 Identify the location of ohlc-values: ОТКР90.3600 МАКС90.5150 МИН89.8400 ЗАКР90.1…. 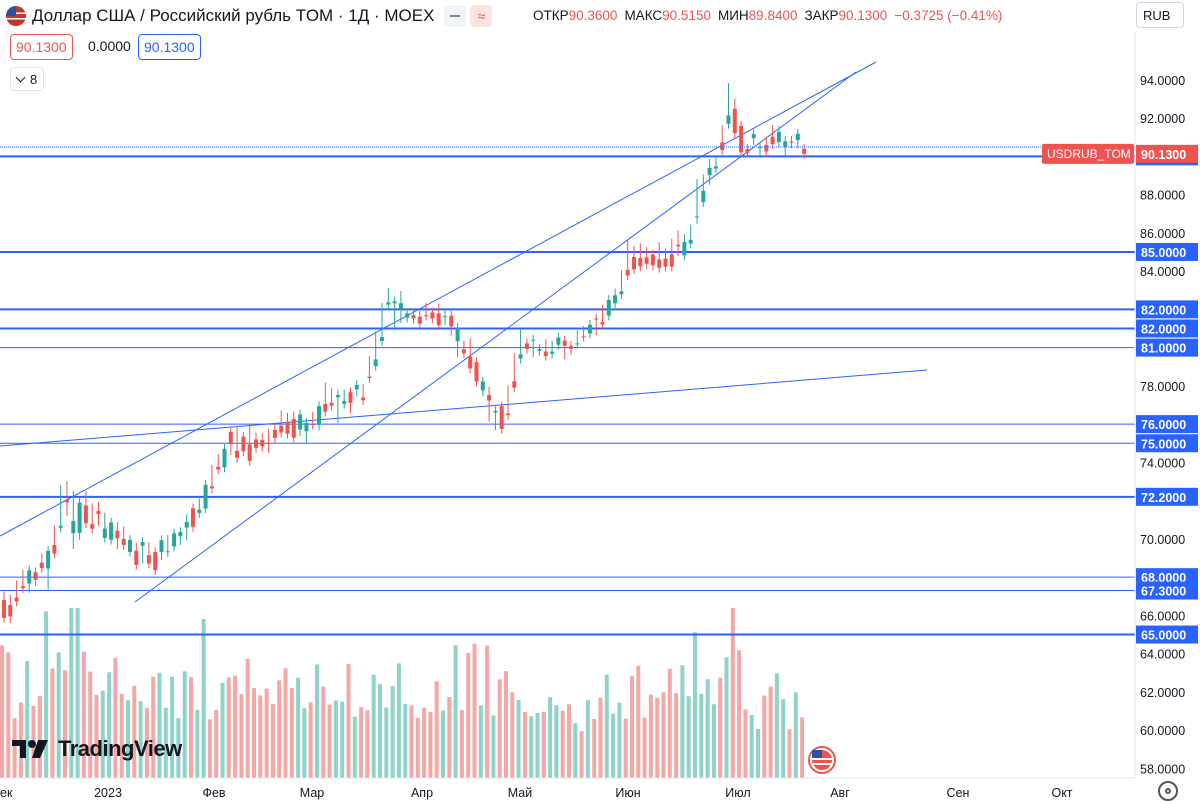
(771, 15).